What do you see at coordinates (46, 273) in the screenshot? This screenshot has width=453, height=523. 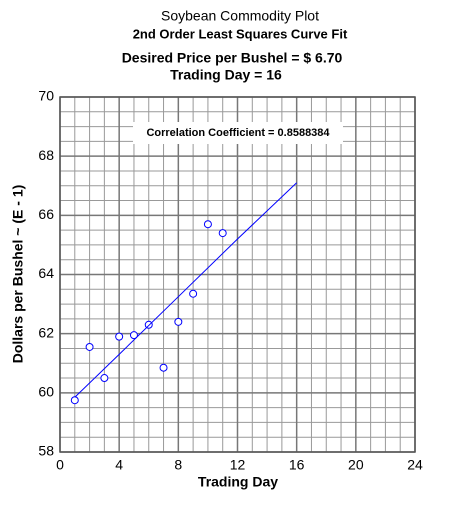 I see `y-tick-label: 64` at bounding box center [46, 273].